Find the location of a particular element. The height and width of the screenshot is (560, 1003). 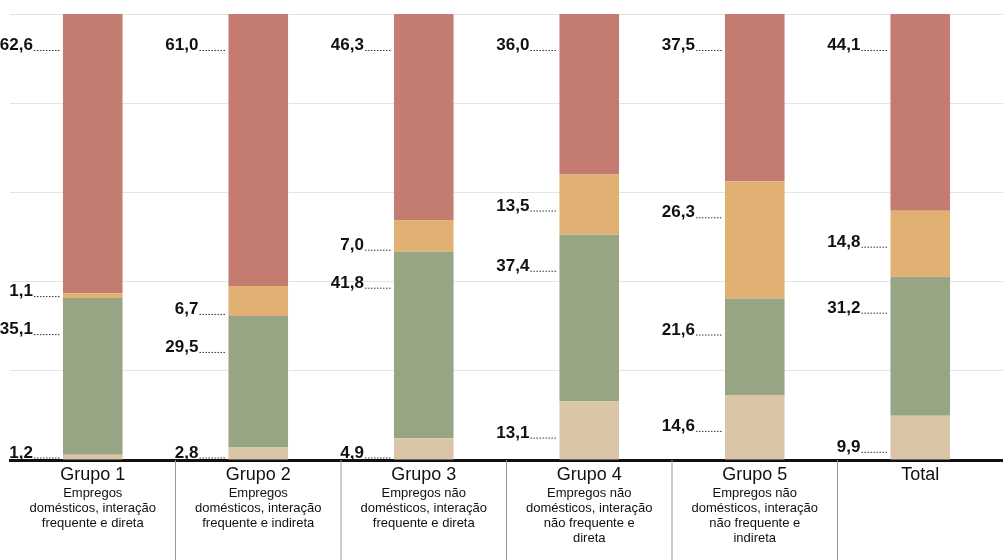

data-label: 37,5 is located at coordinates (678, 44).